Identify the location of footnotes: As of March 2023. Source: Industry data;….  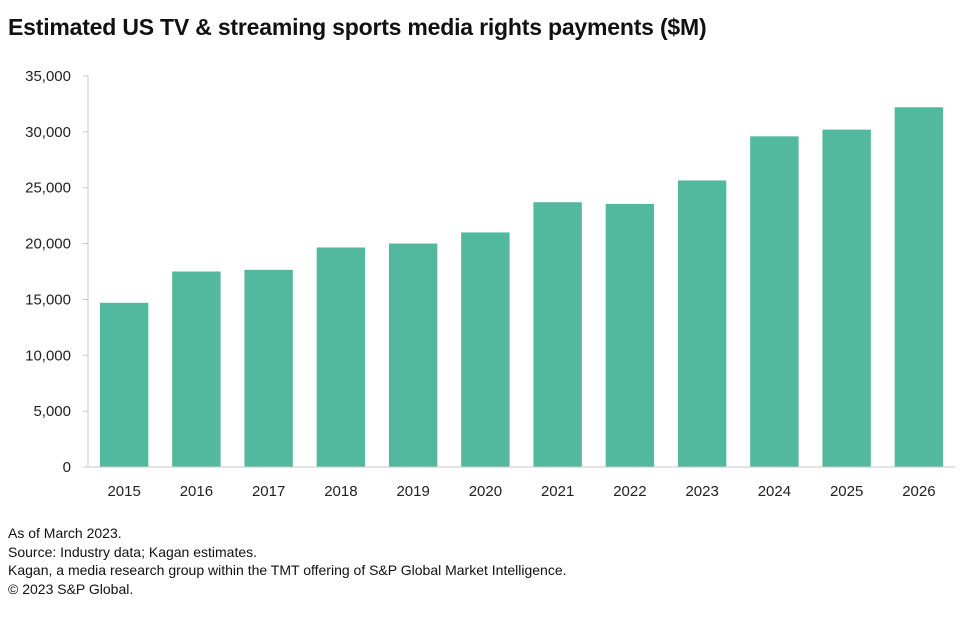
(287, 561).